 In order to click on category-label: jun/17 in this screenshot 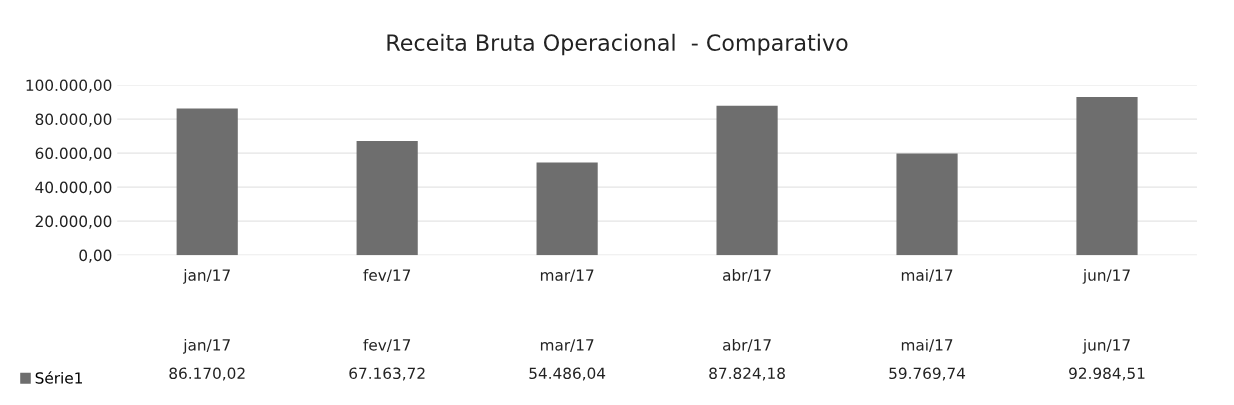, I will do `click(1106, 346)`.